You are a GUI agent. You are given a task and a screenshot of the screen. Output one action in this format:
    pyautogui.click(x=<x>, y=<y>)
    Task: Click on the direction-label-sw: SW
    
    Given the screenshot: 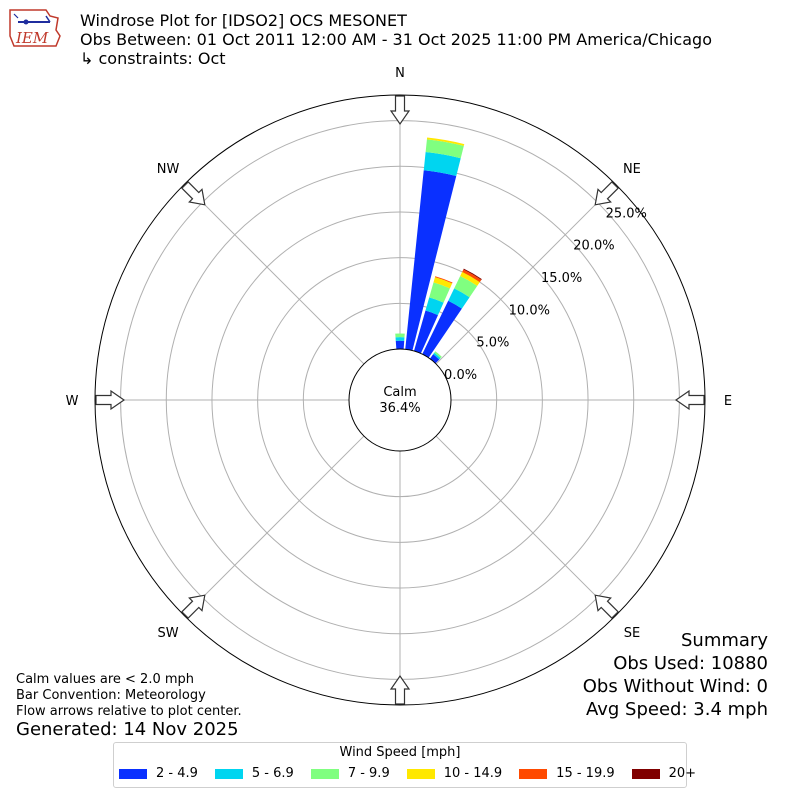 What is the action you would take?
    pyautogui.click(x=168, y=633)
    